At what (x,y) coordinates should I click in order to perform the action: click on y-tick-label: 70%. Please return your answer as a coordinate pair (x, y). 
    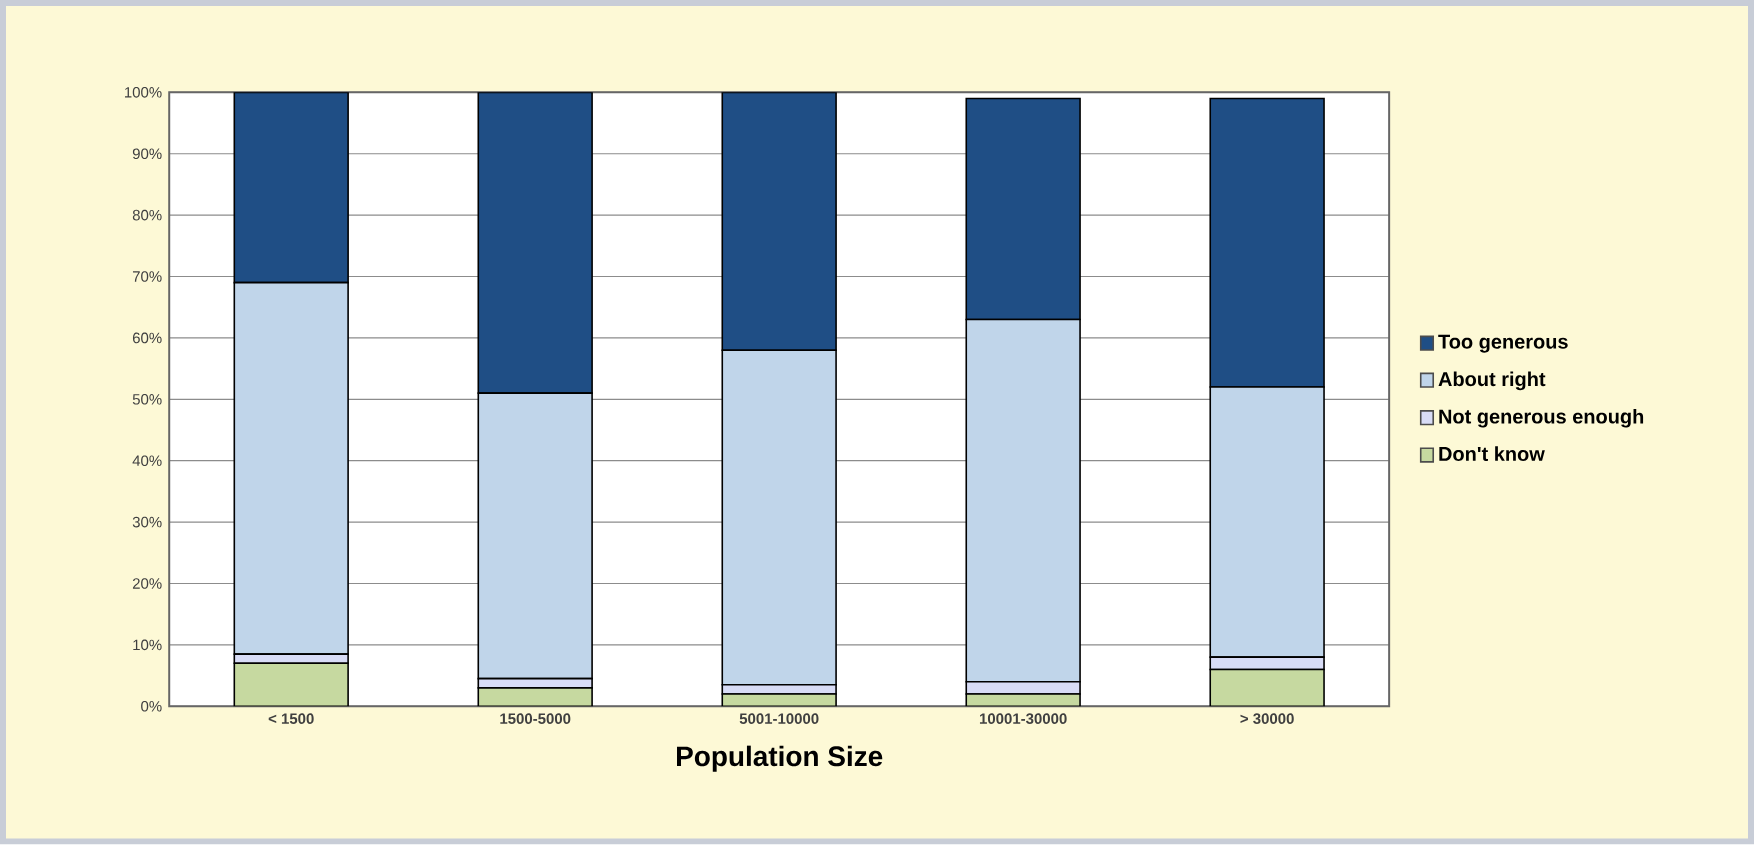
    Looking at the image, I should click on (147, 277).